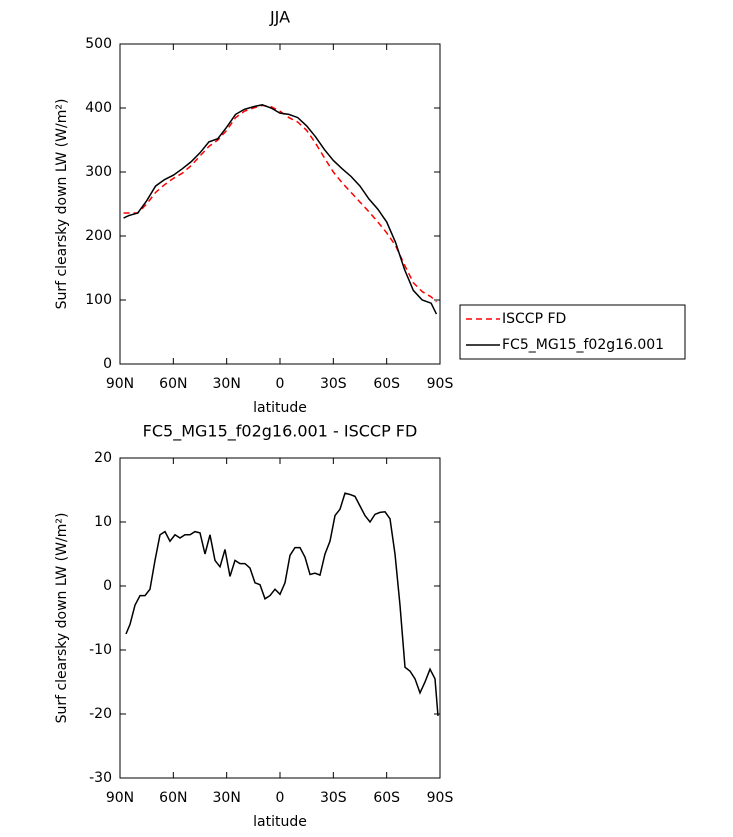  I want to click on y-tick-label: 400, so click(98, 108).